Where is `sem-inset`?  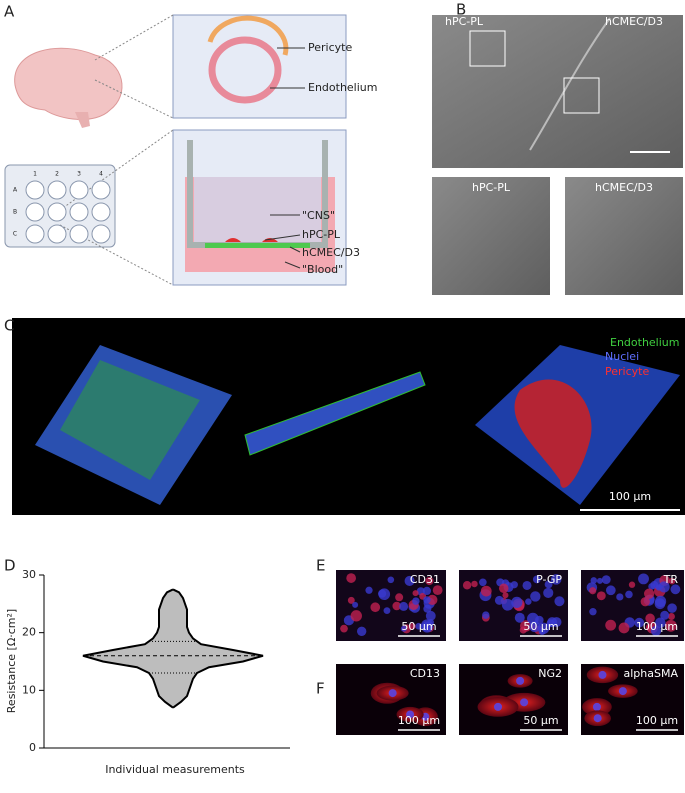 sem-inset is located at coordinates (624, 236).